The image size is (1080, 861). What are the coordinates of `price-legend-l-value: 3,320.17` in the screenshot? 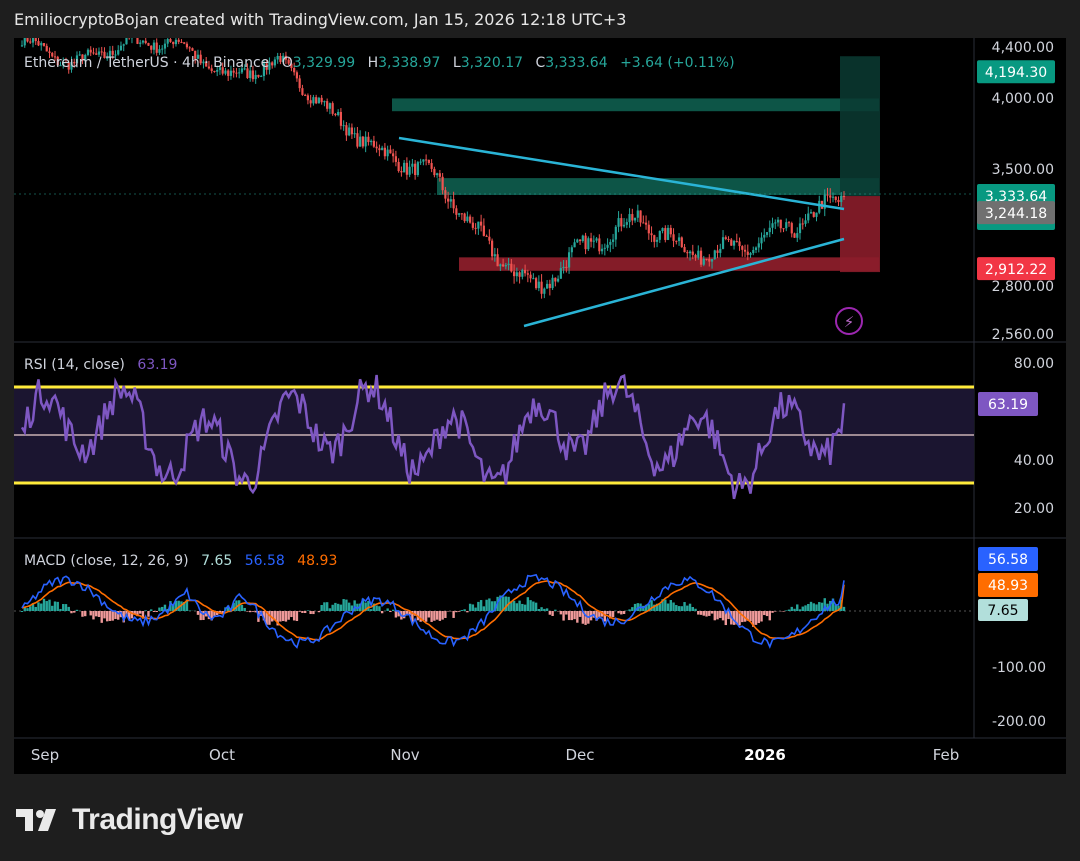 It's located at (492, 63).